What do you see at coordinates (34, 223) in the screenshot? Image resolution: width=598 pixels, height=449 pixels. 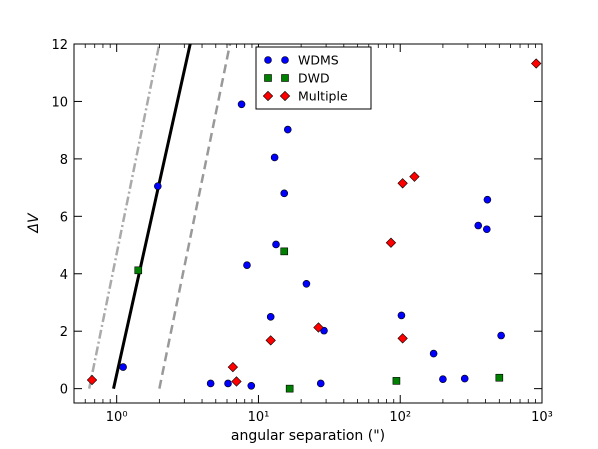 I see `y-axis-label: ΔV` at bounding box center [34, 223].